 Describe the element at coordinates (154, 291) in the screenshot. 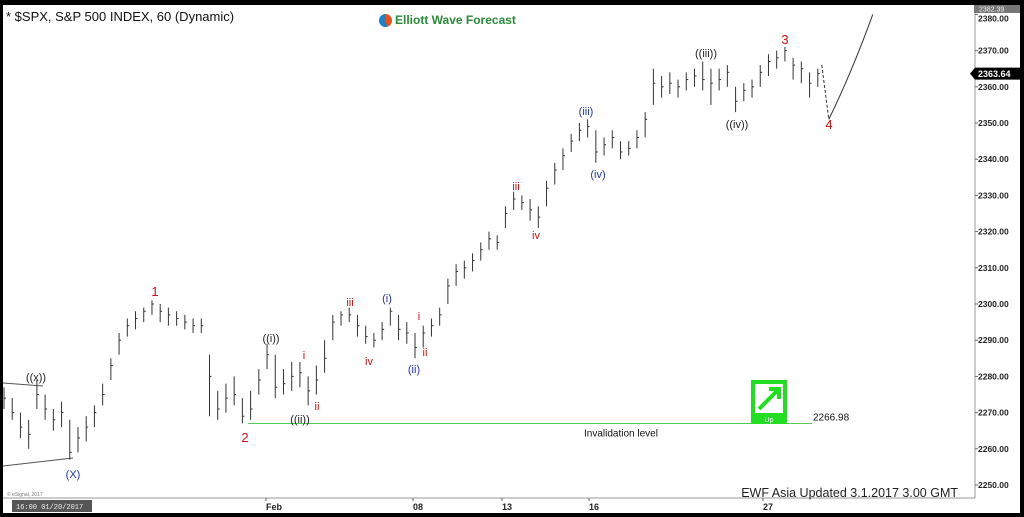

I see `wave-label: 1` at that location.